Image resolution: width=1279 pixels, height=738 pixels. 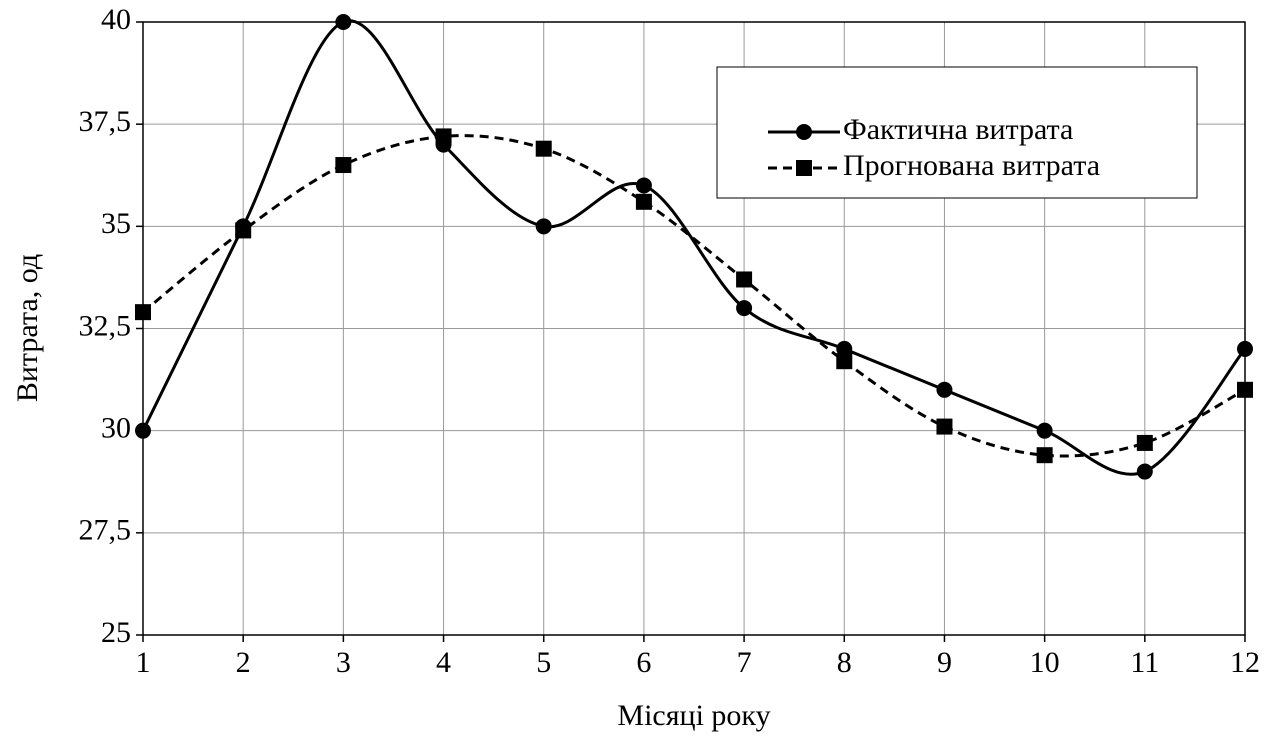 What do you see at coordinates (143, 662) in the screenshot?
I see `x-tick-label: 1` at bounding box center [143, 662].